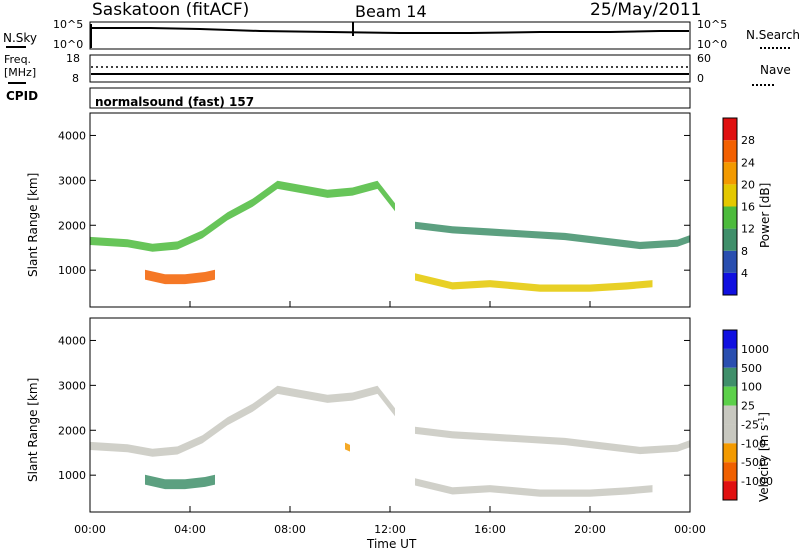 Image resolution: width=800 pixels, height=554 pixels. What do you see at coordinates (748, 162) in the screenshot?
I see `colorbar-tick-label: 24` at bounding box center [748, 162].